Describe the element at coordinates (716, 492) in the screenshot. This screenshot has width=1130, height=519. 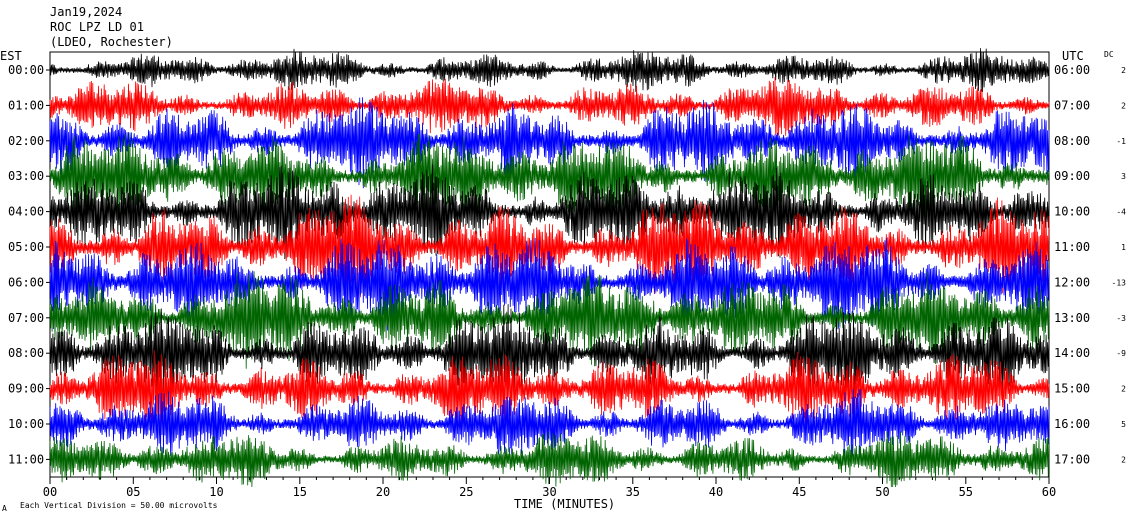
I see `x-tick-label: 40` at that location.